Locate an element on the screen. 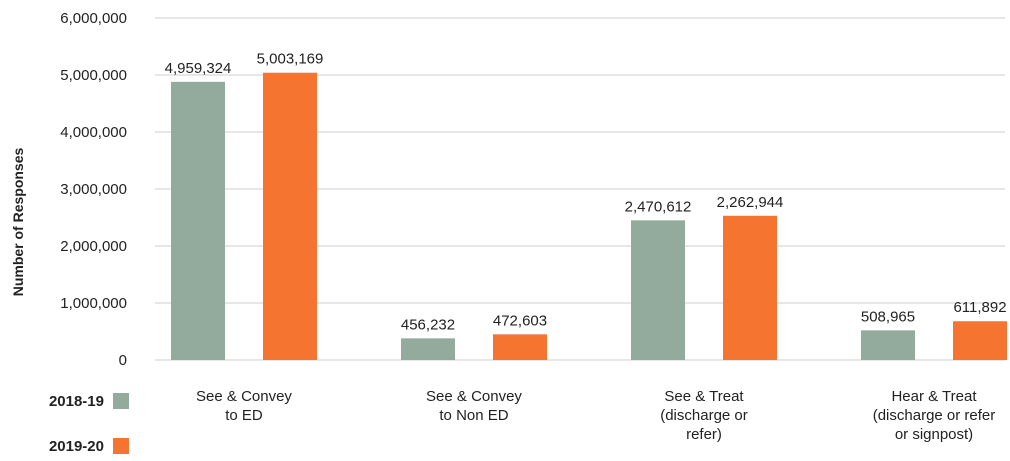 This screenshot has height=461, width=1010. category-label: See & Treat (discharge or refer) is located at coordinates (704, 415).